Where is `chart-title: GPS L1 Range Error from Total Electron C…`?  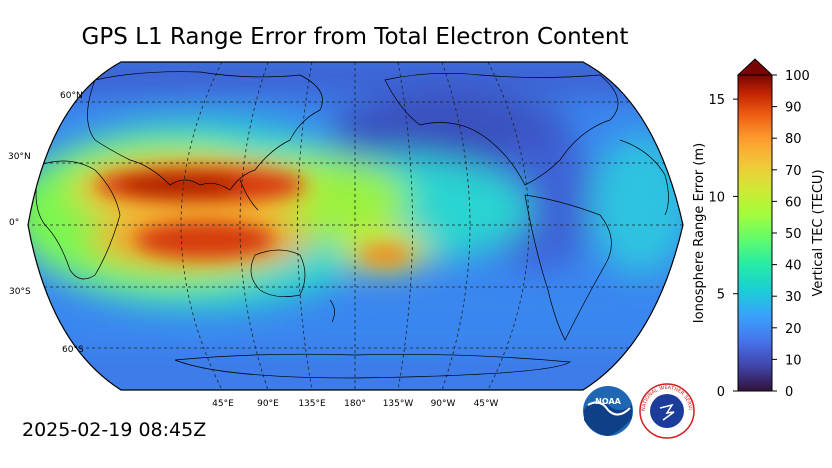
chart-title: GPS L1 Range Error from Total Electron C… is located at coordinates (355, 37).